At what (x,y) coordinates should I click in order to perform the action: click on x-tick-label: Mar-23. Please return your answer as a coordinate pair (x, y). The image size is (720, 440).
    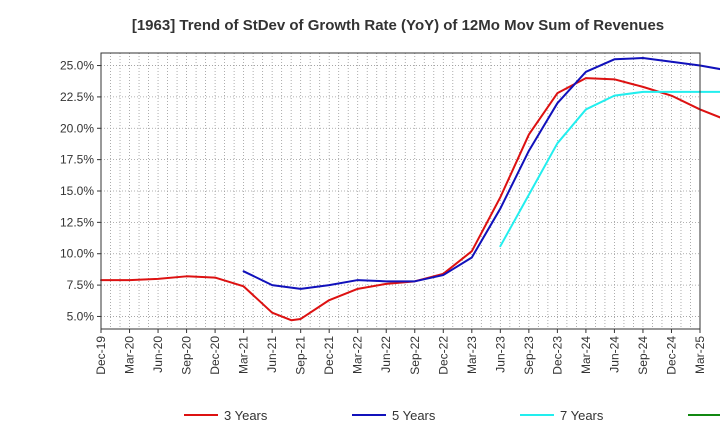
    Looking at the image, I should click on (472, 355).